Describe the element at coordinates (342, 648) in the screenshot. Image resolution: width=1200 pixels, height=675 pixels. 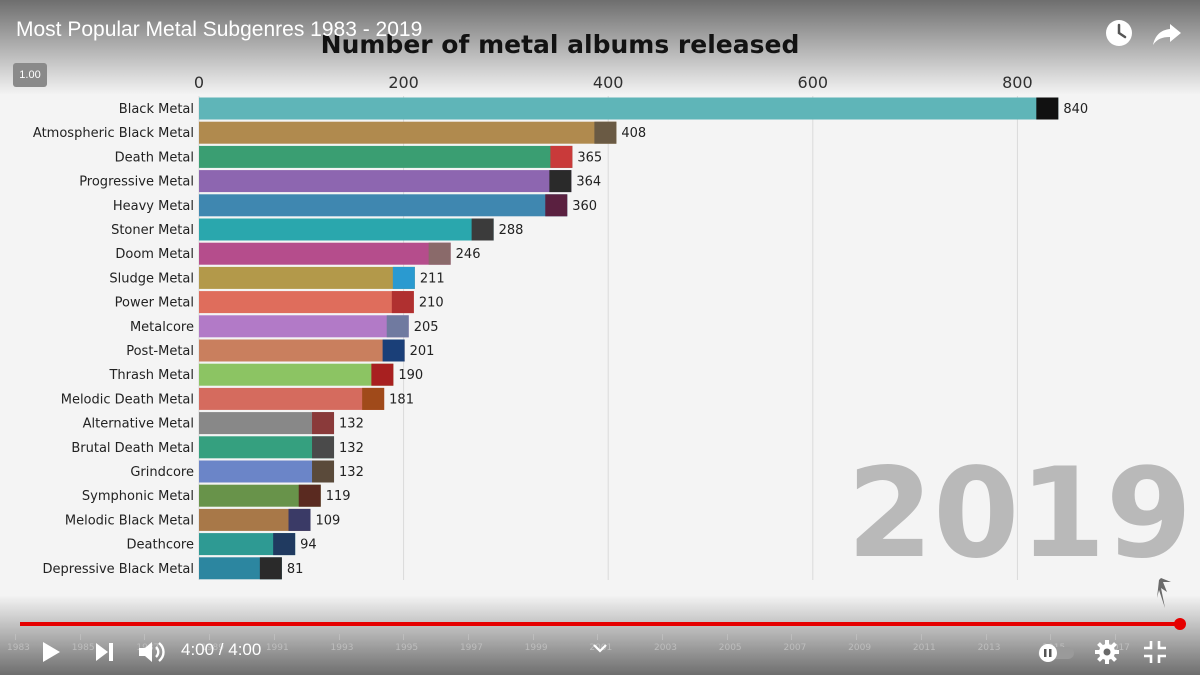
I see `timeline-year-label: 1993` at that location.